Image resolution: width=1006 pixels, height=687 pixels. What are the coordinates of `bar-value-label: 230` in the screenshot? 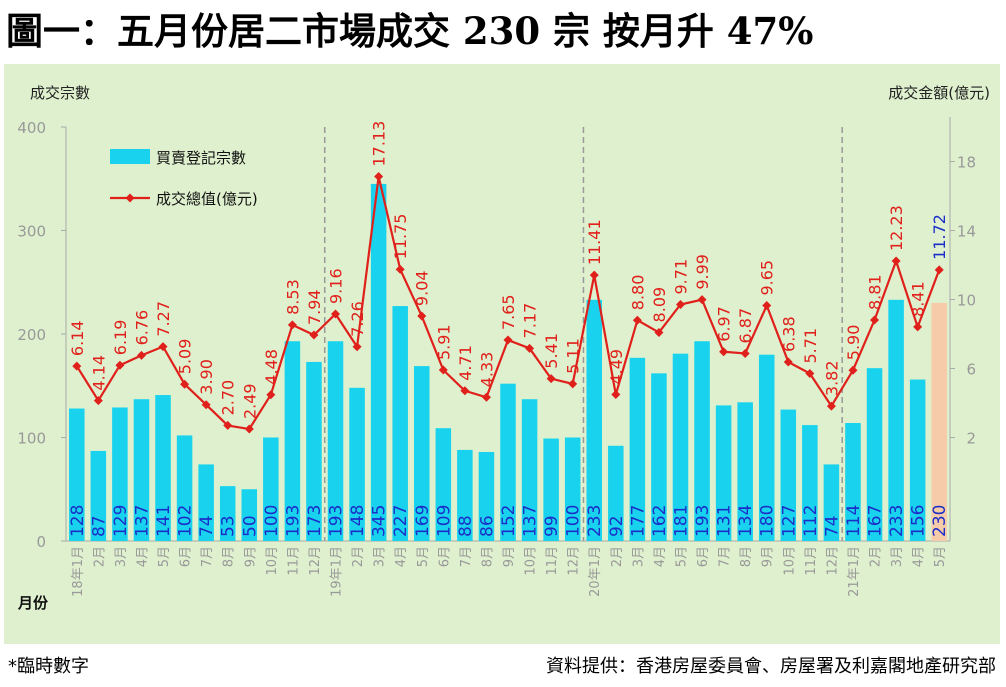 It's located at (940, 521).